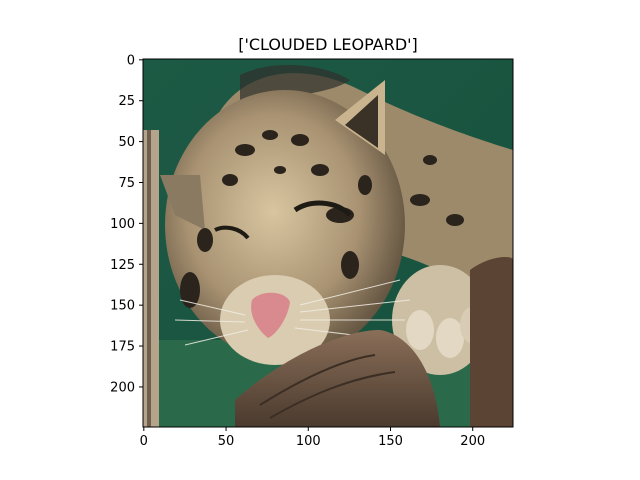 This screenshot has height=480, width=640. Describe the element at coordinates (131, 60) in the screenshot. I see `y-tick-label: 0` at that location.